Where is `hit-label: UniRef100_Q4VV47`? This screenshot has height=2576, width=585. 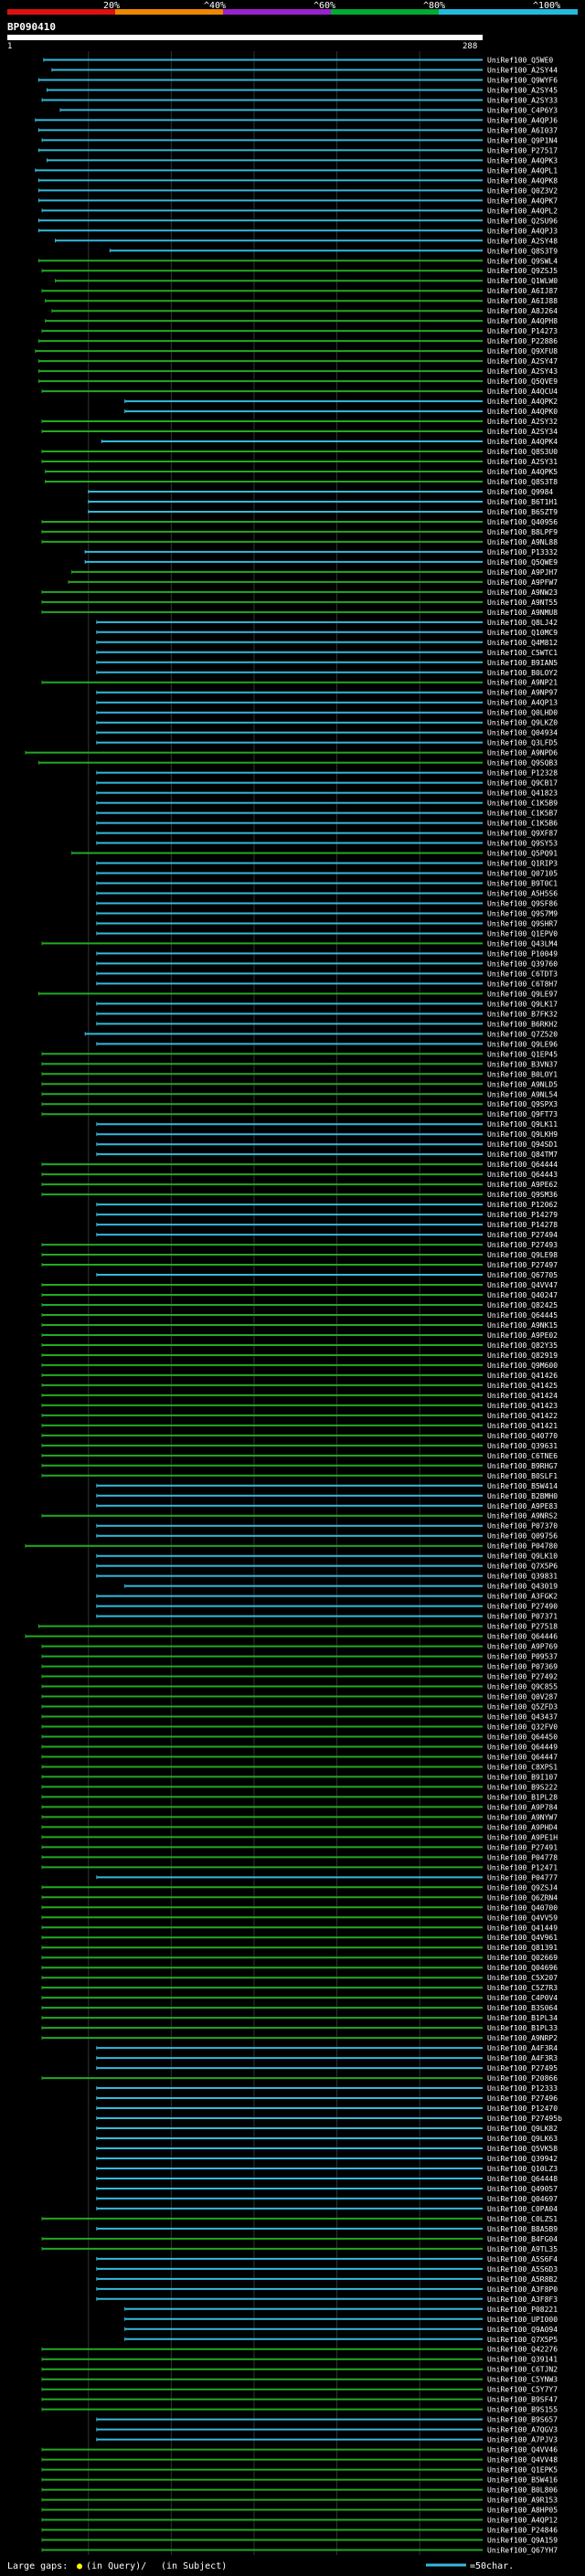
hit-label: UniRef100_Q4VV47 is located at coordinates (522, 1285).